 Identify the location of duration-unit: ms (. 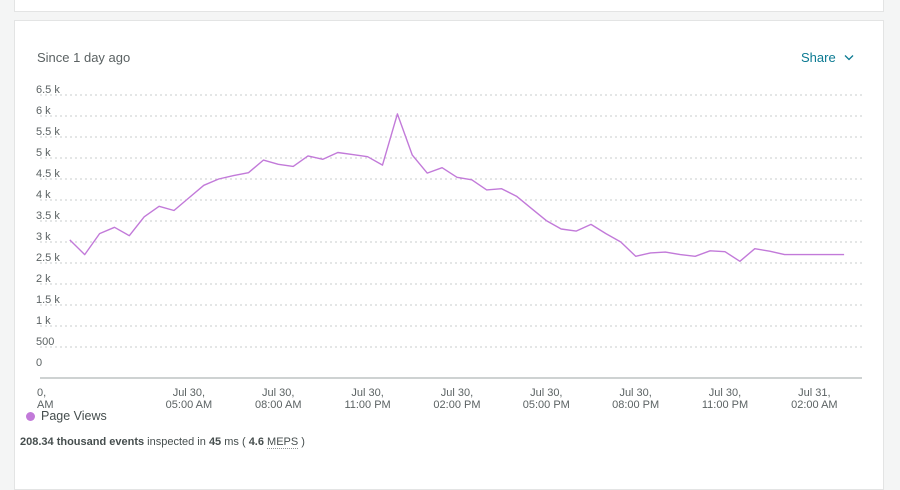
(235, 442).